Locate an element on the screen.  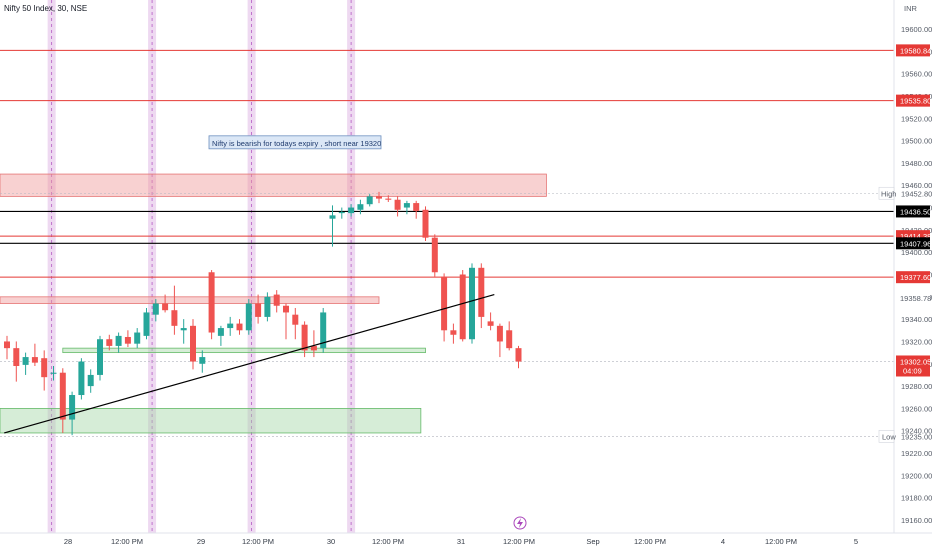
y-tick-label: 19160.00 is located at coordinates (916, 520).